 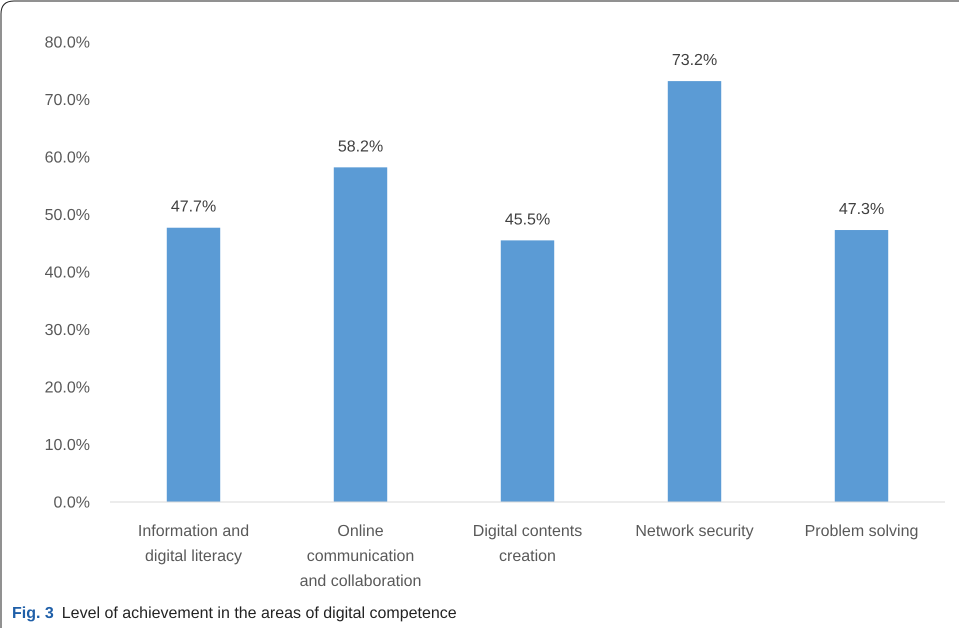 I want to click on data-label: 73.2%, so click(x=695, y=61).